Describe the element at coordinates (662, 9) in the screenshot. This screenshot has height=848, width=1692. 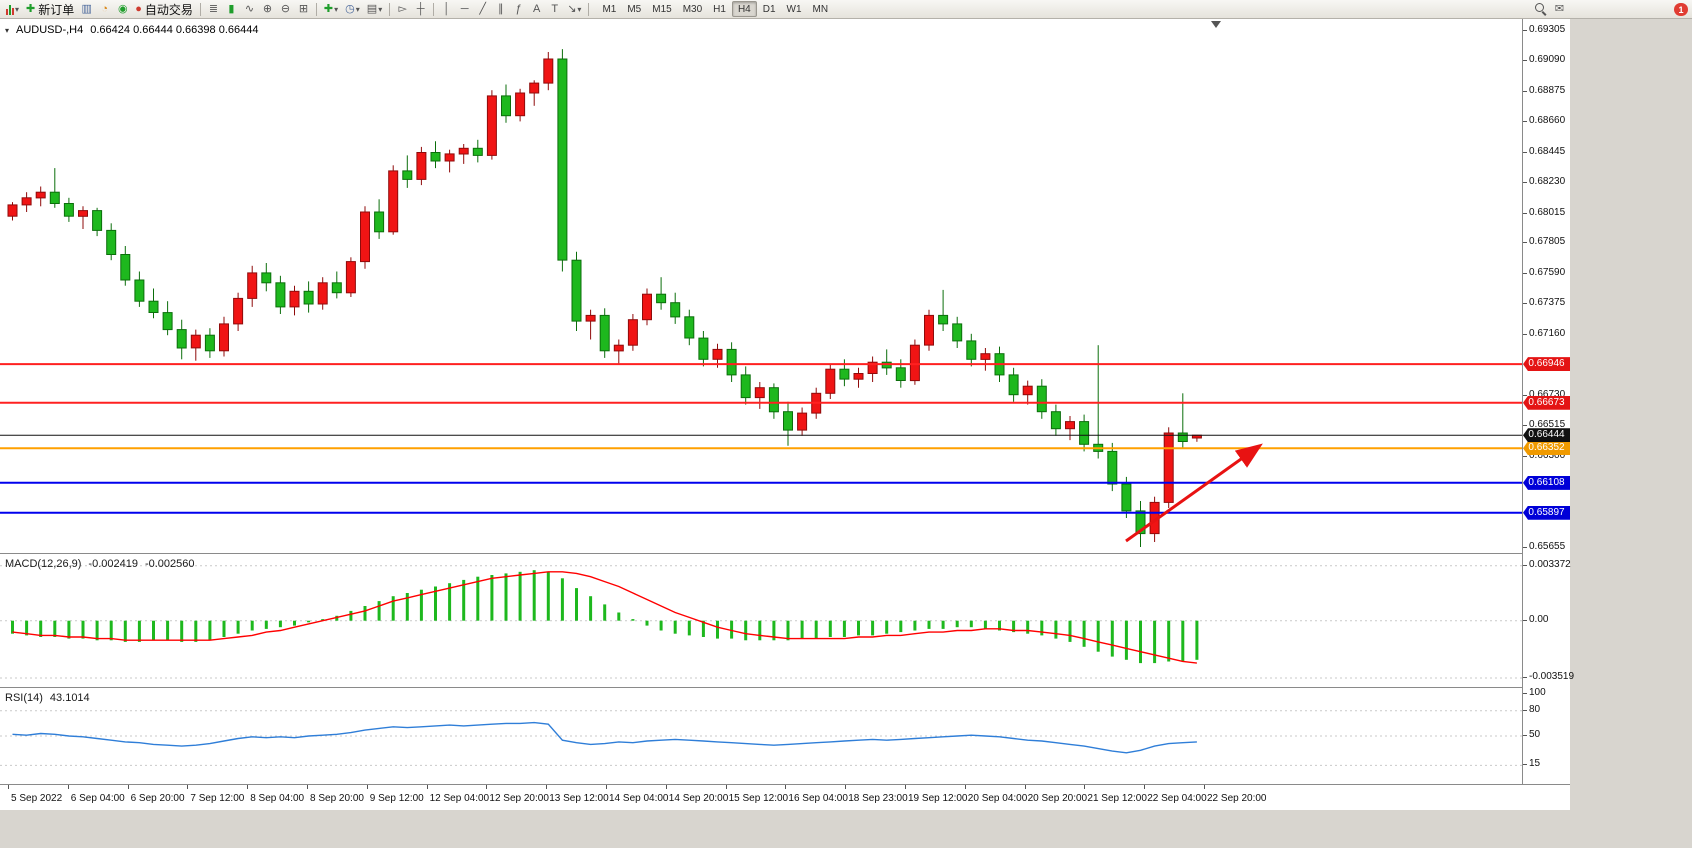
I see `timeframe-button-m15: M15` at that location.